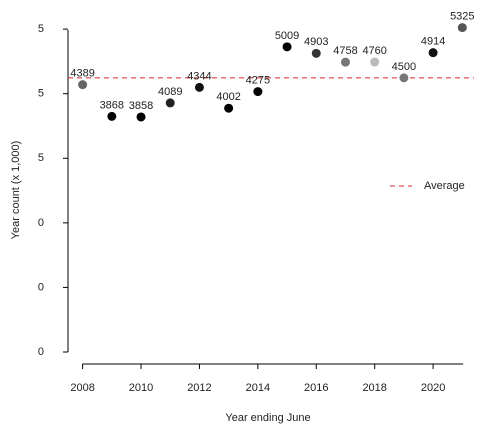 Image resolution: width=477 pixels, height=430 pixels. What do you see at coordinates (199, 388) in the screenshot?
I see `x-tick-label: 2012` at bounding box center [199, 388].